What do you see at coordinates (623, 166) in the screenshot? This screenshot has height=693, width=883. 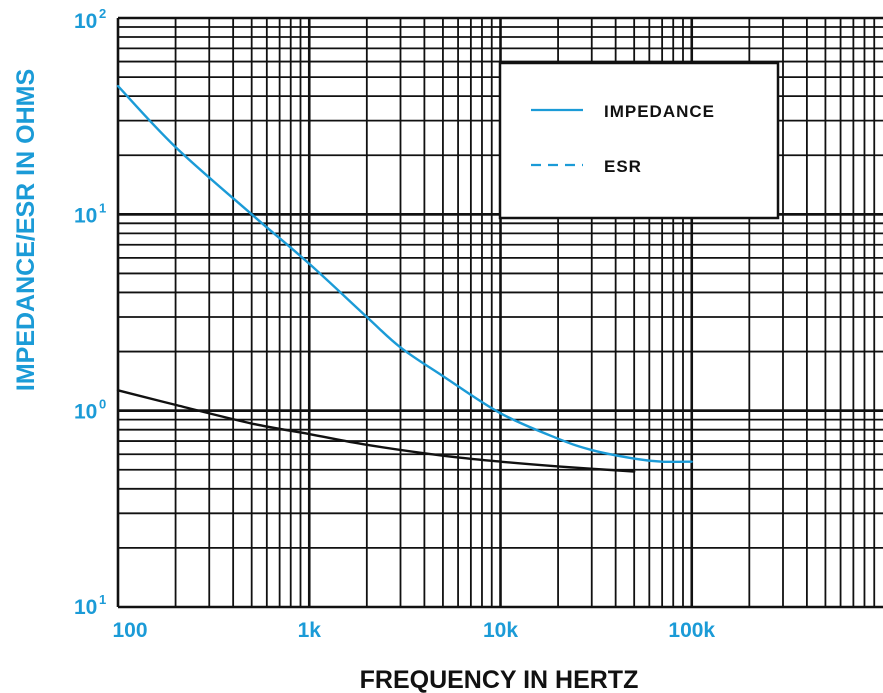 I see `legend-label-esr: ESR` at bounding box center [623, 166].